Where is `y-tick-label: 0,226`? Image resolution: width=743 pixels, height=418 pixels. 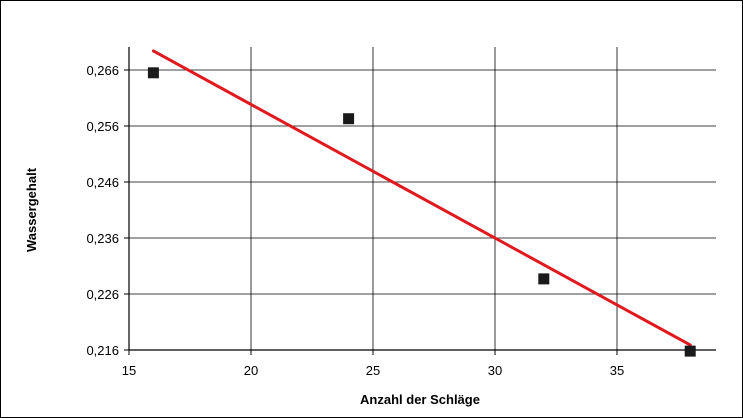 y-tick-label: 0,226 is located at coordinates (102, 294).